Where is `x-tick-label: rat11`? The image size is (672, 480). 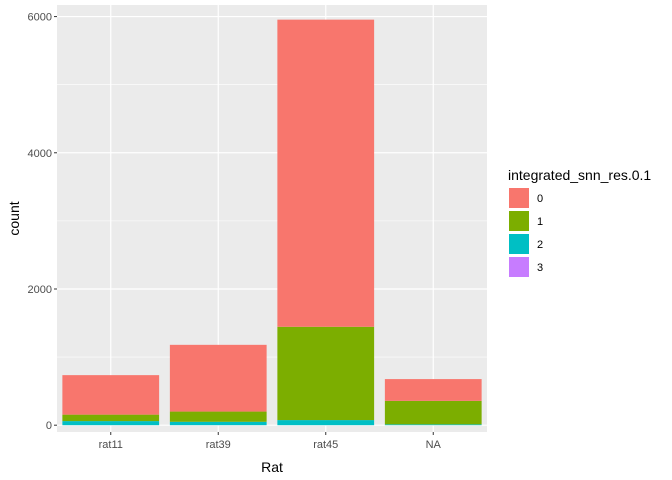
x-tick-label: rat11 is located at coordinates (111, 445).